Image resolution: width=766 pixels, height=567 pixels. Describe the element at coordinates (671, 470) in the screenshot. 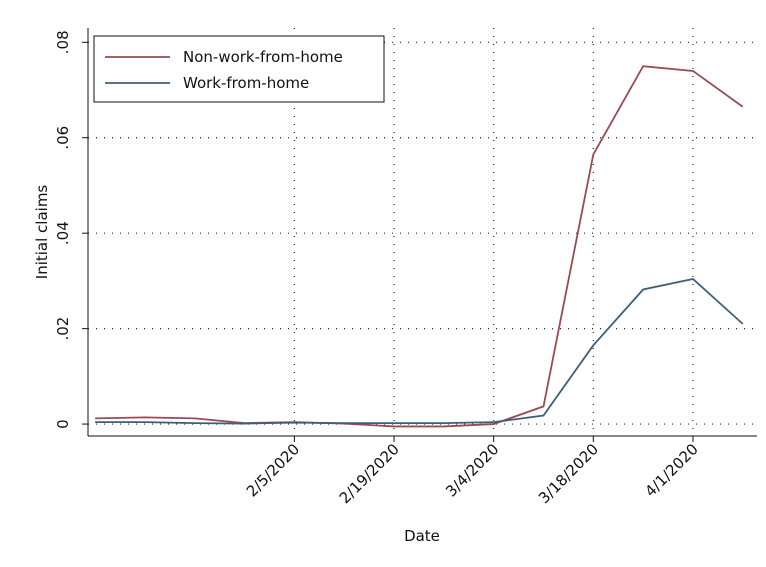

I see `x-tick-label: 4/1/2020` at that location.